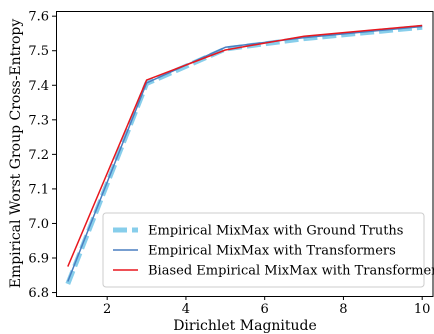  I want to click on legend-label-1: Empirical MixMax with Ground Truths, so click(275, 231).